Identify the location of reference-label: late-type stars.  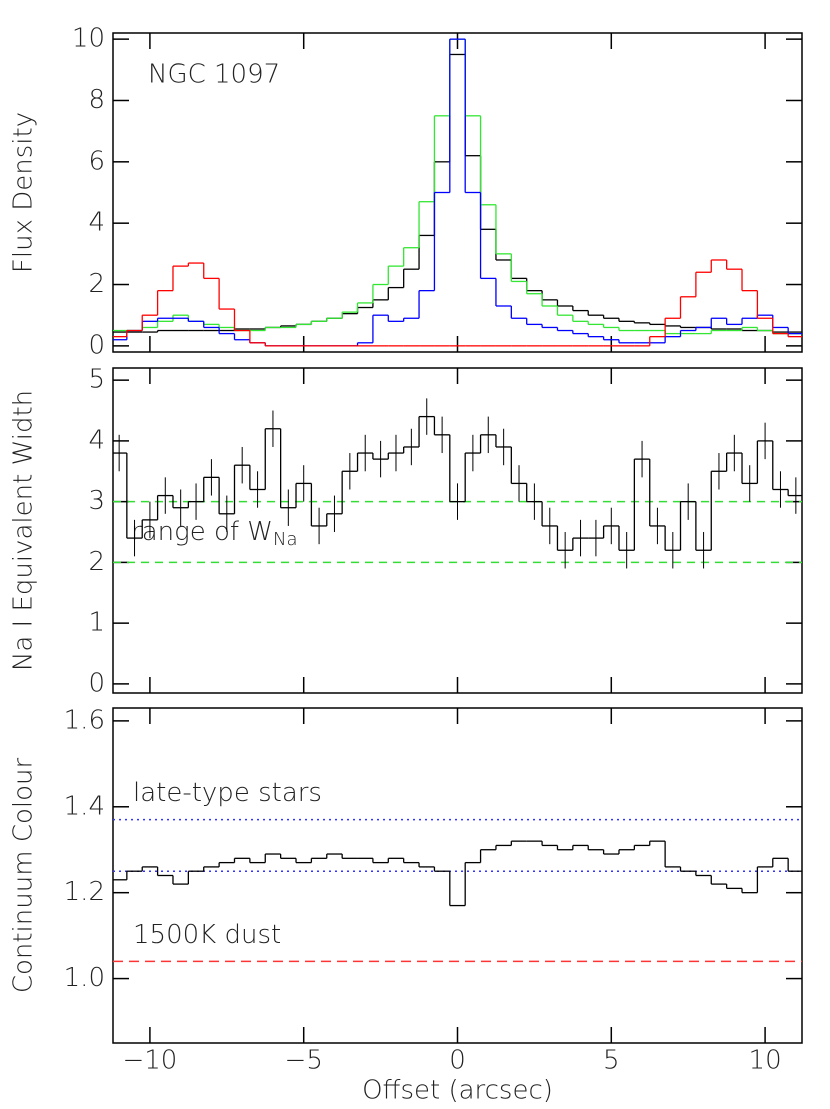
(227, 793).